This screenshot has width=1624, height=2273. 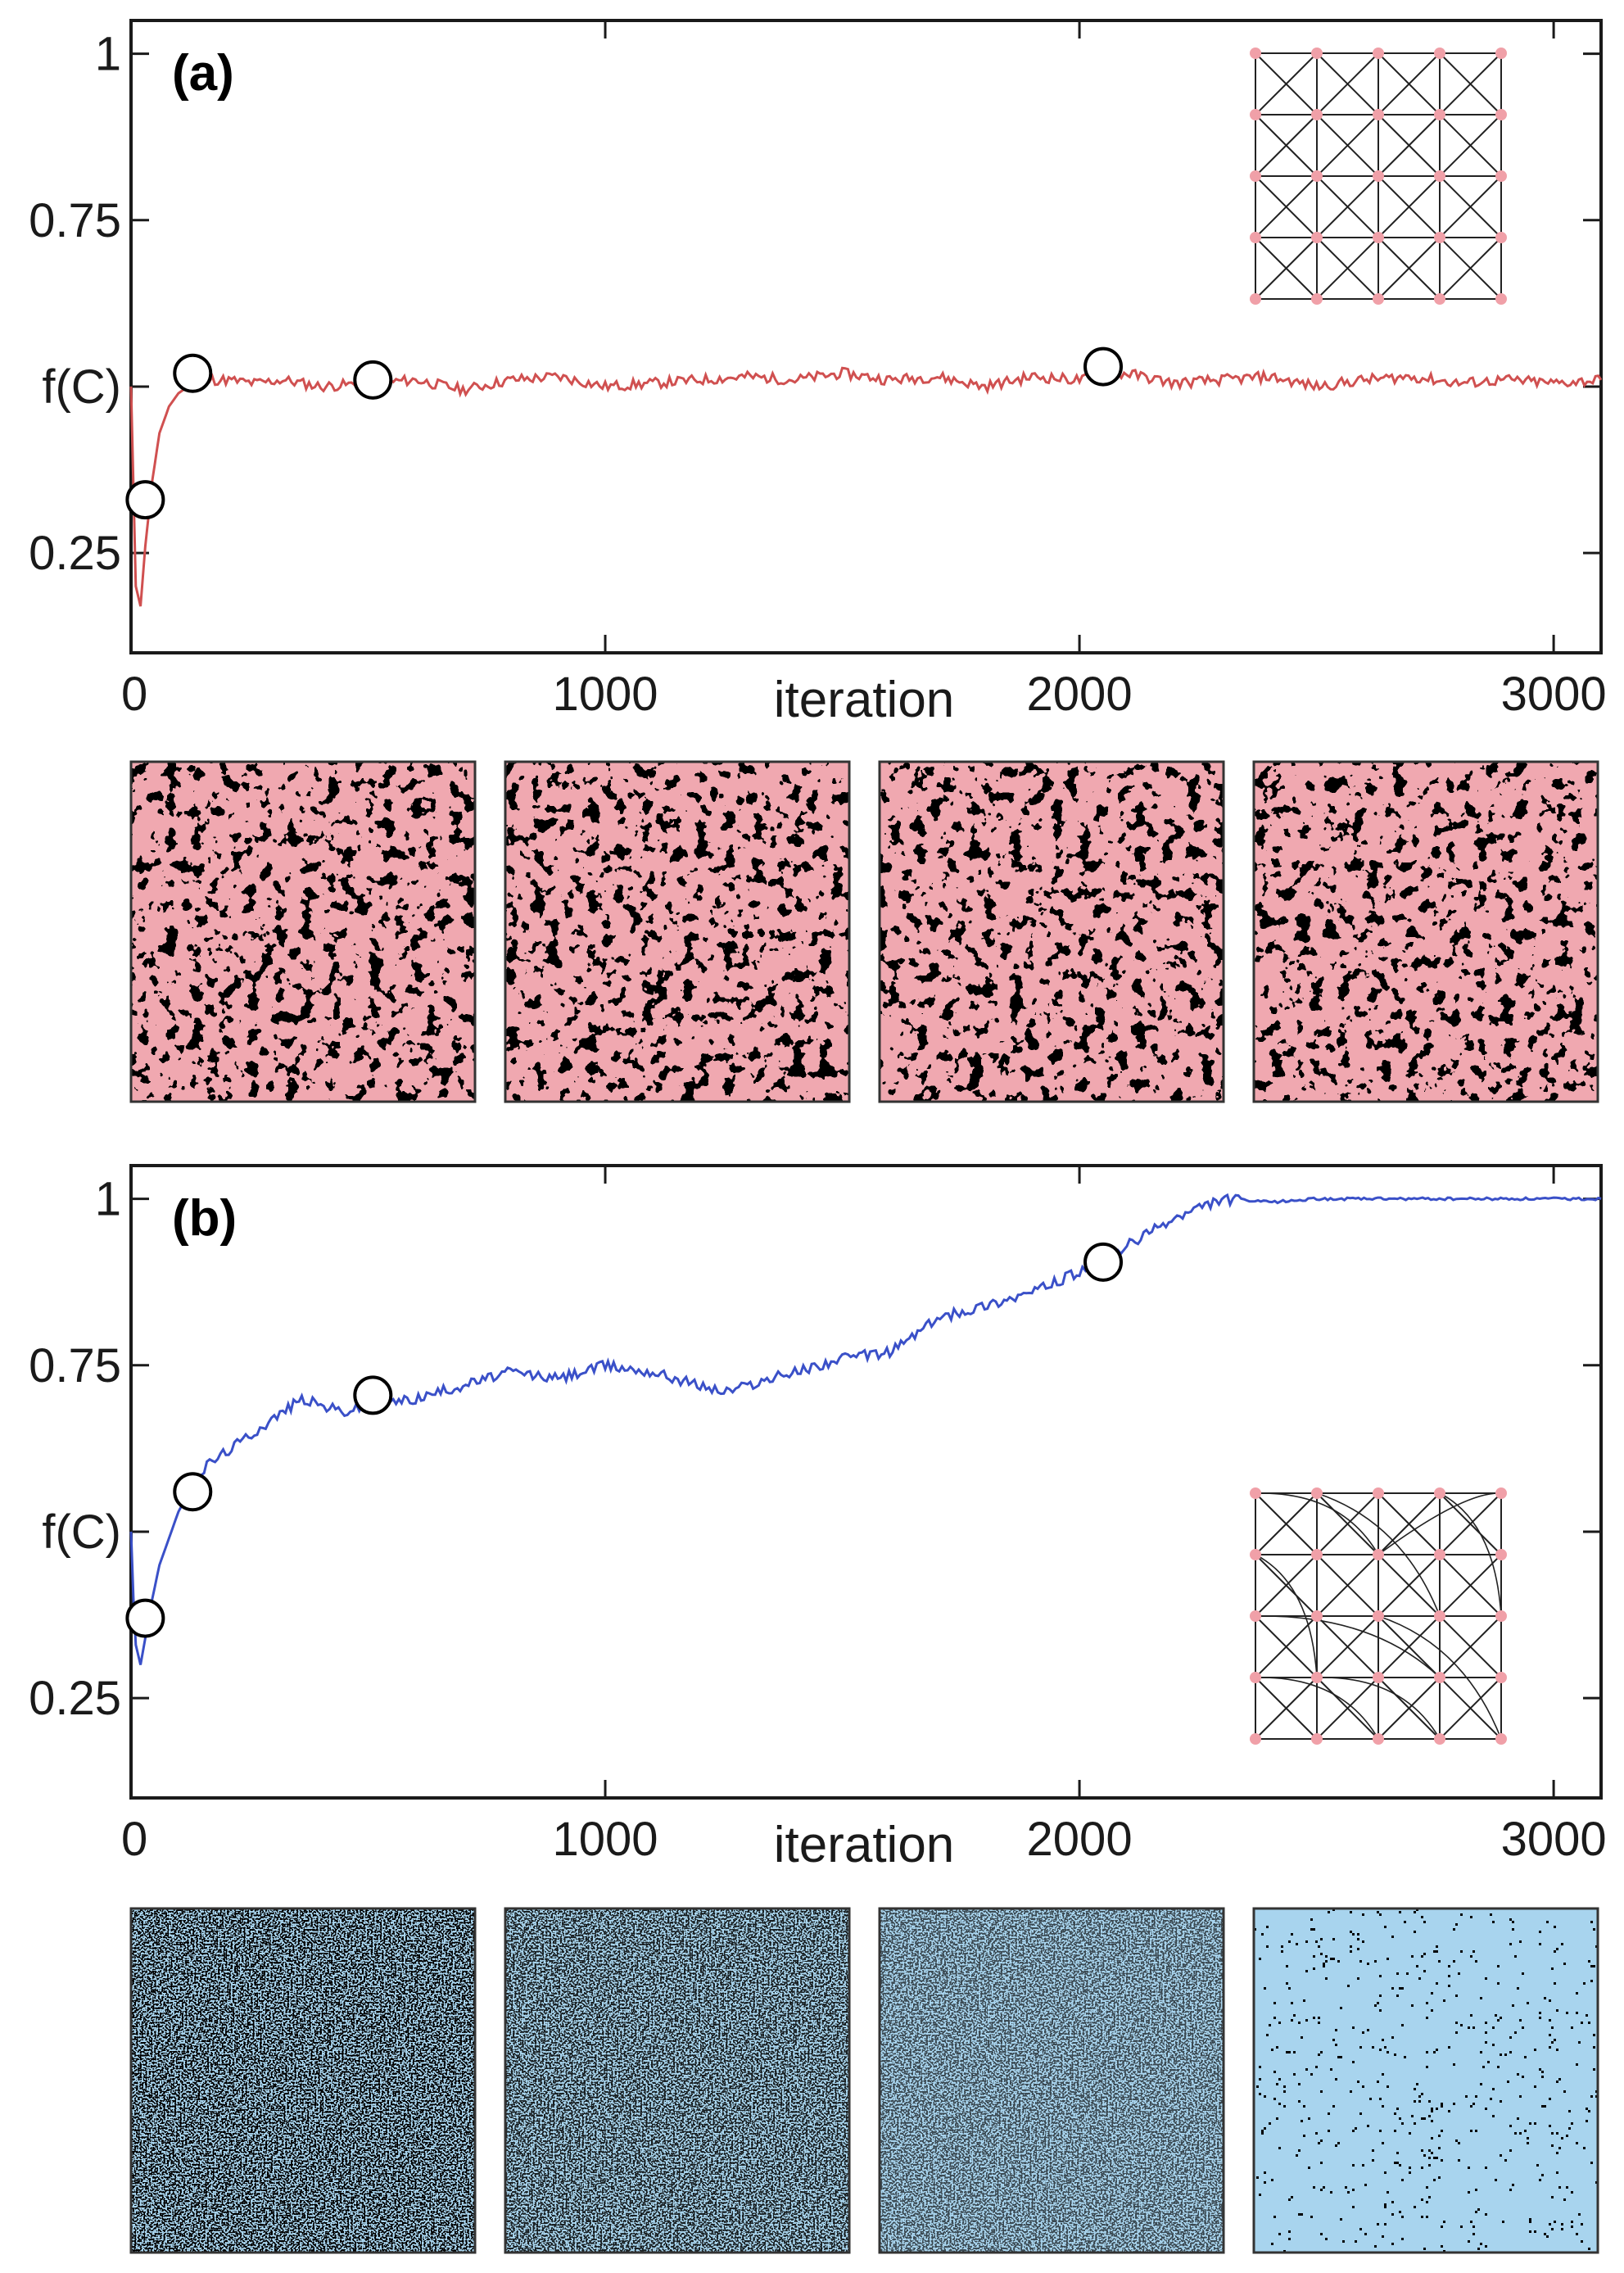 I want to click on data-line-a, so click(x=866, y=486).